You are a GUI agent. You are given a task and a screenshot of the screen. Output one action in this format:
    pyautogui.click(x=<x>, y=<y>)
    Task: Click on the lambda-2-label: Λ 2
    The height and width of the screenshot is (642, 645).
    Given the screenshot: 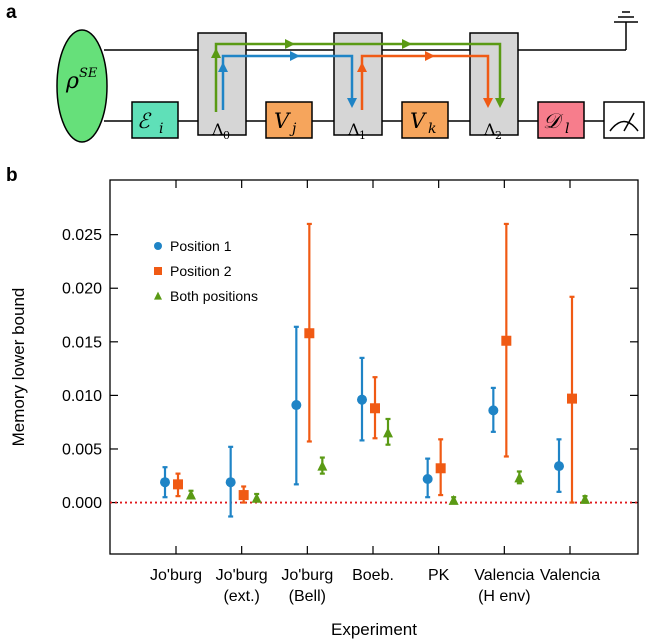 What is the action you would take?
    pyautogui.click(x=492, y=131)
    